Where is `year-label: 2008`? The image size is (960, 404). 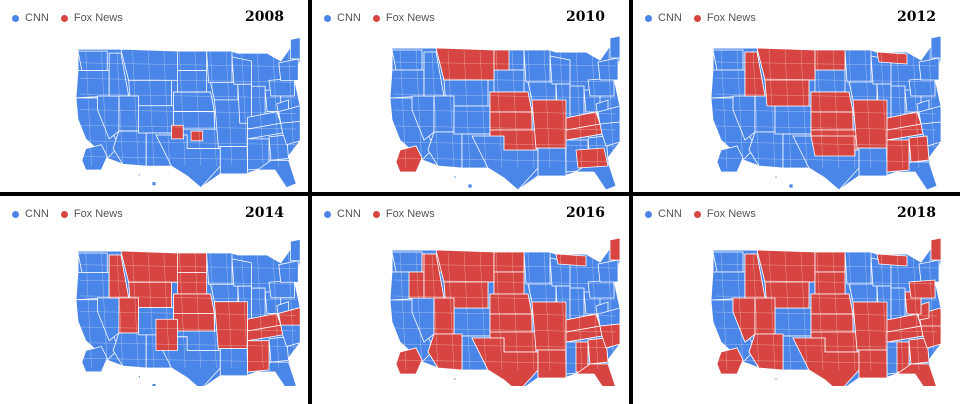
year-label: 2008 is located at coordinates (264, 17).